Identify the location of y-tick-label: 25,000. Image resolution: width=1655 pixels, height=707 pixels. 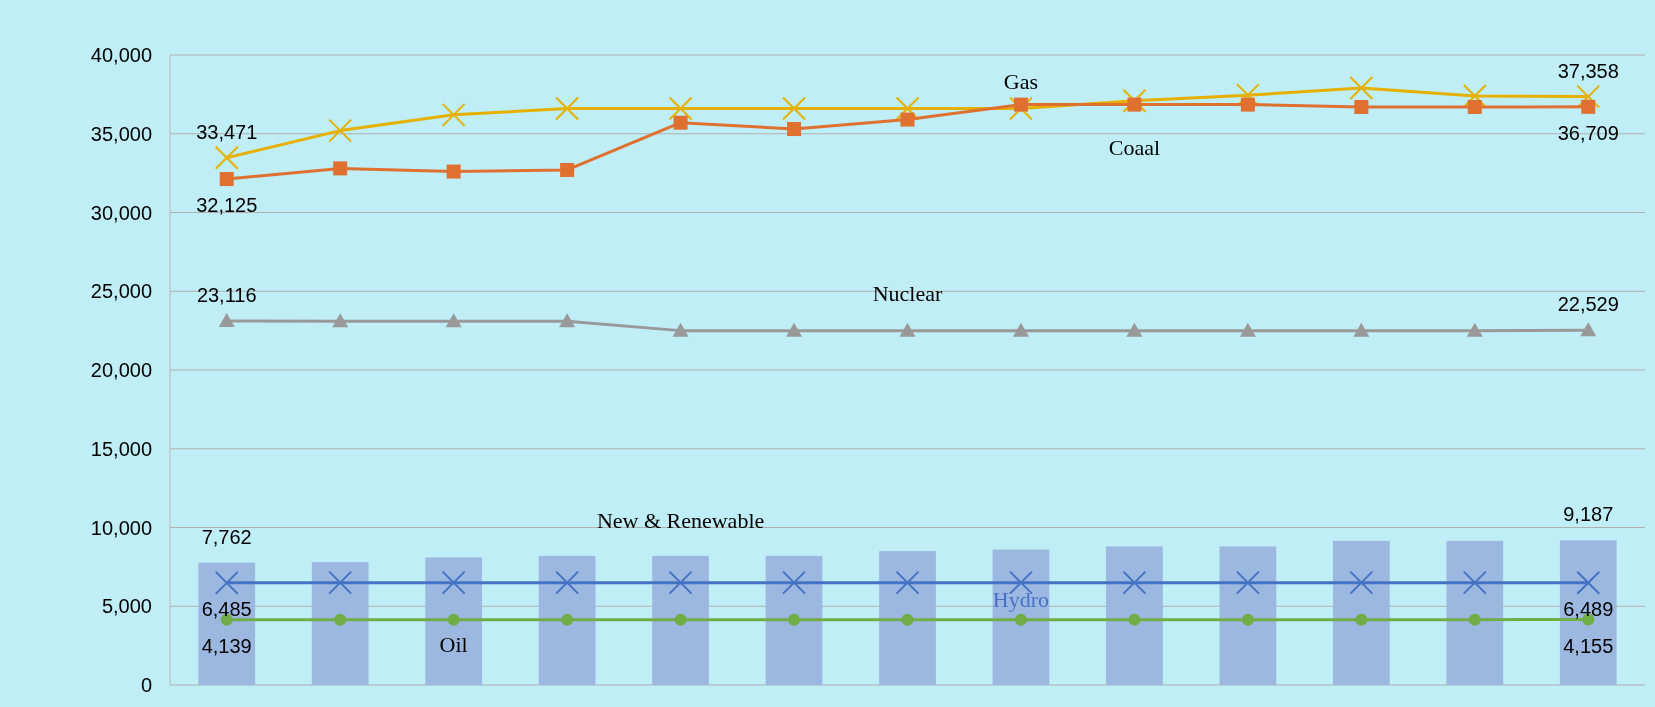
(121, 291).